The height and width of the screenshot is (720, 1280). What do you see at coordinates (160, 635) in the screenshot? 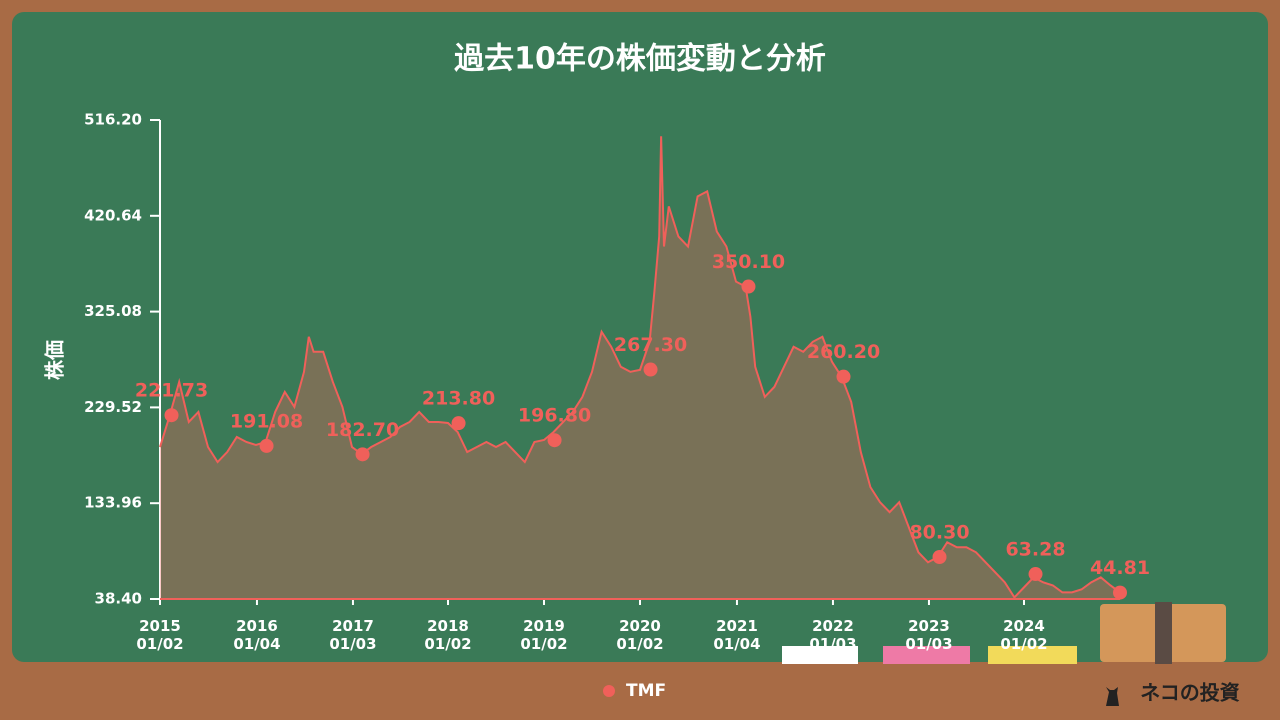
I see `x-tick-label: 2015 01/02` at bounding box center [160, 635].